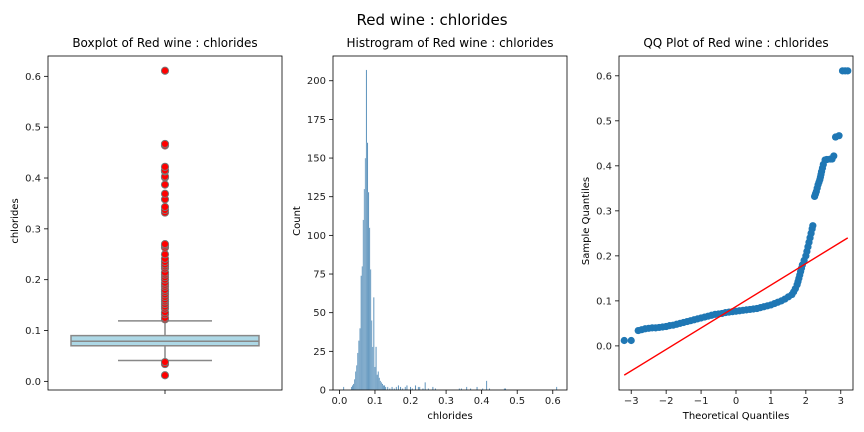  What do you see at coordinates (736, 401) in the screenshot?
I see `qq-x-tick-label-3: 0` at bounding box center [736, 401].